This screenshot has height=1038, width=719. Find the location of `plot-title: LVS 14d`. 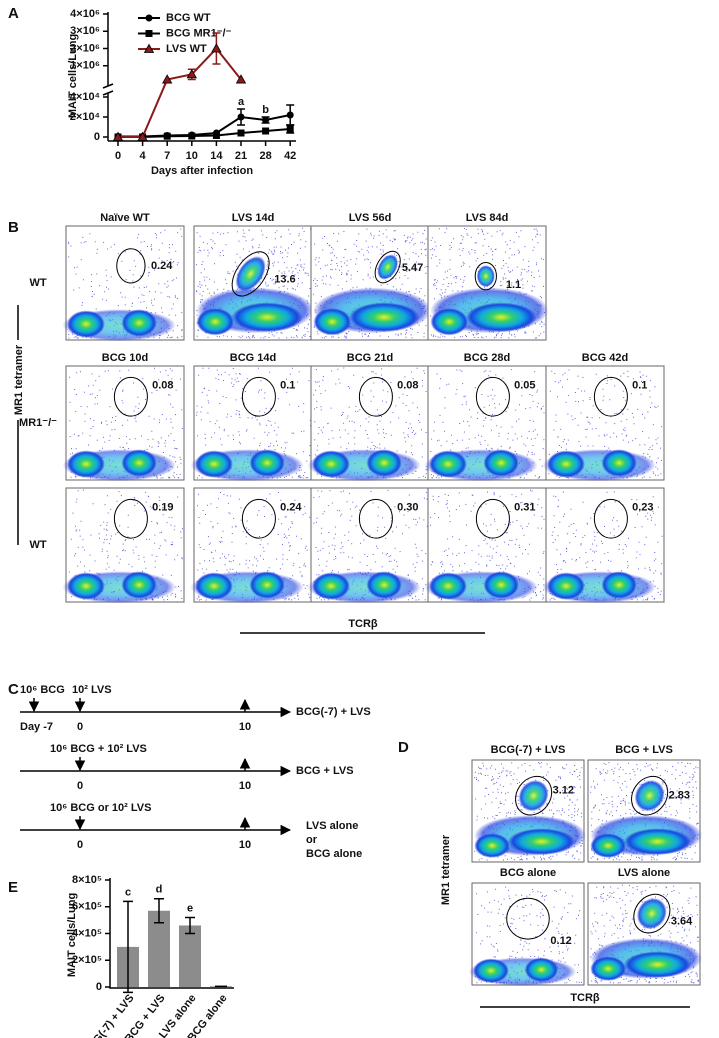

plot-title: LVS 14d is located at coordinates (253, 218).